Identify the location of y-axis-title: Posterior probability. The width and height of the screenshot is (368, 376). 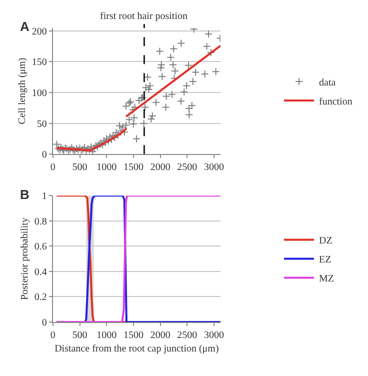
(24, 259).